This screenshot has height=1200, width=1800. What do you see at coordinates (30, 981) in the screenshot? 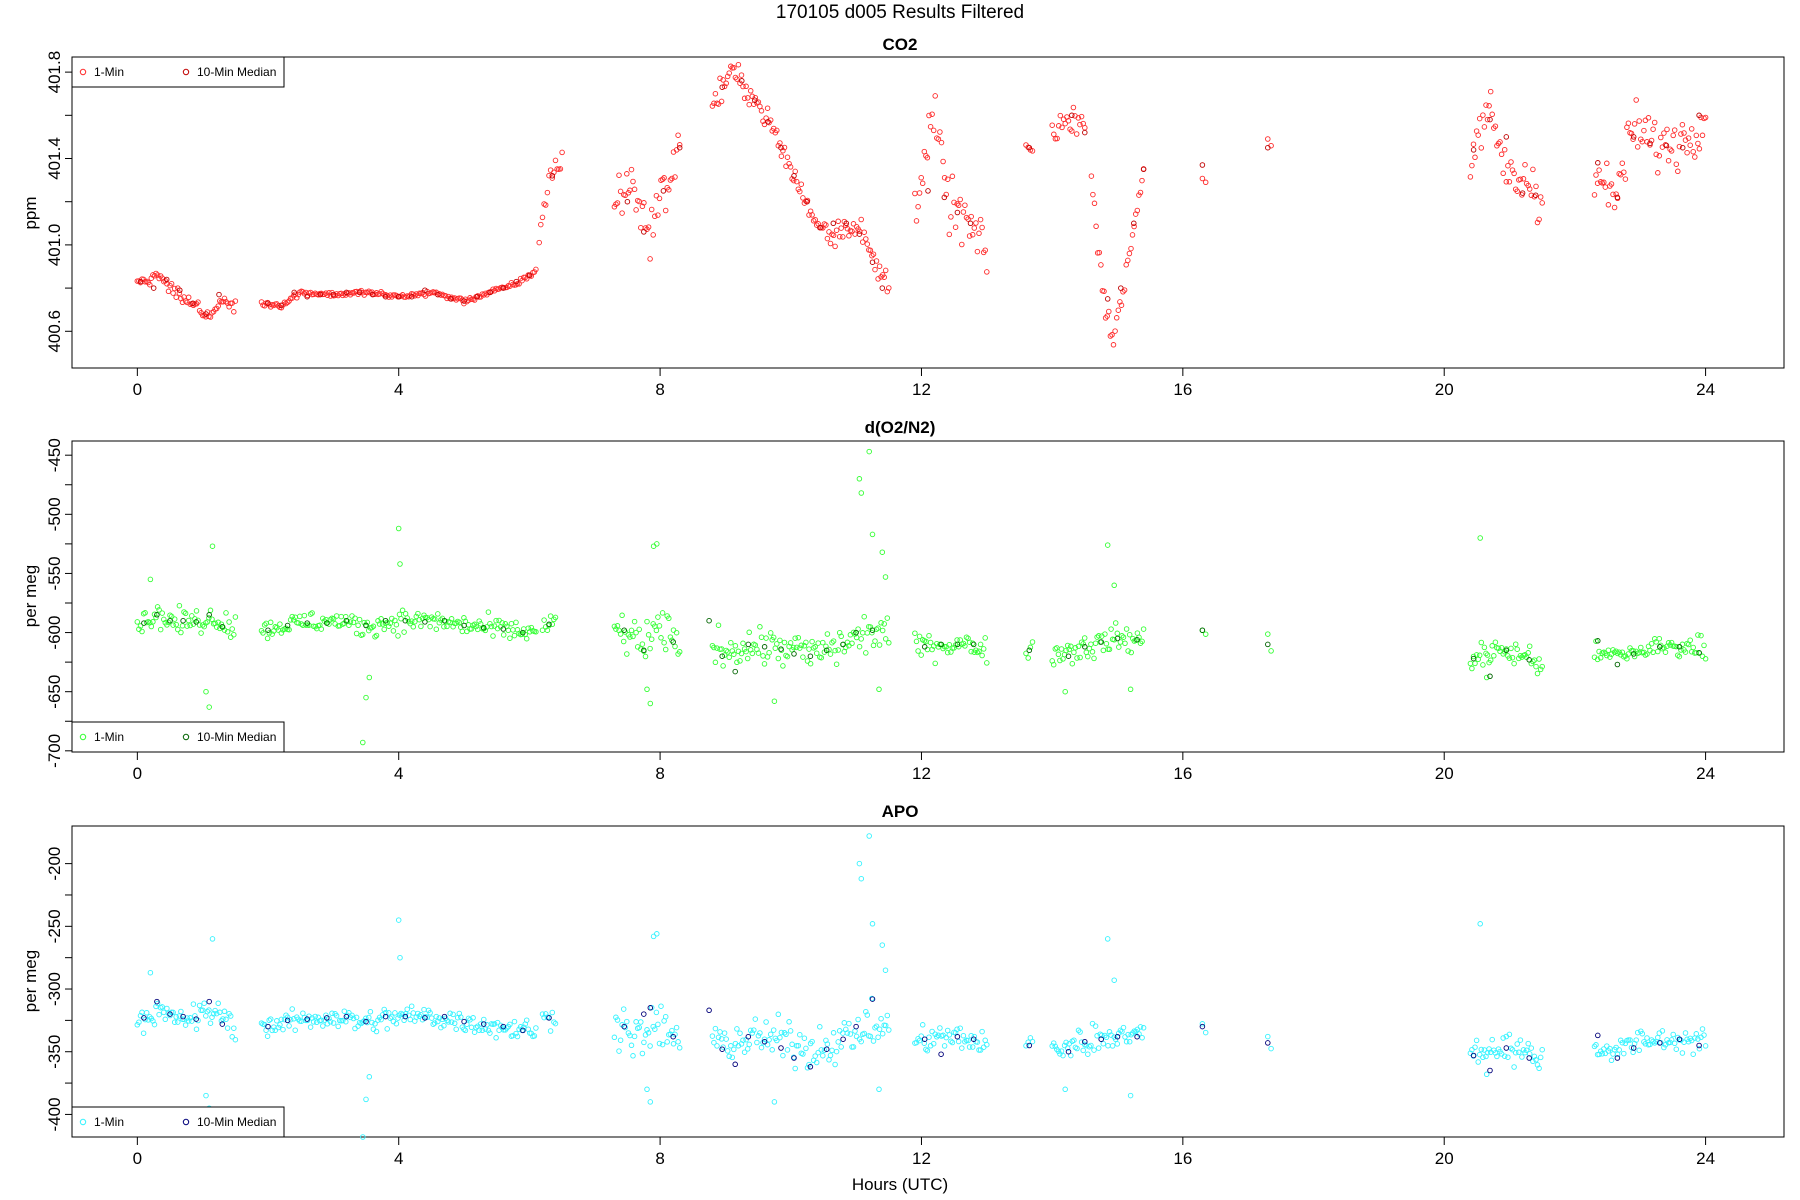
I see `y-axis-title: per meg` at bounding box center [30, 981].